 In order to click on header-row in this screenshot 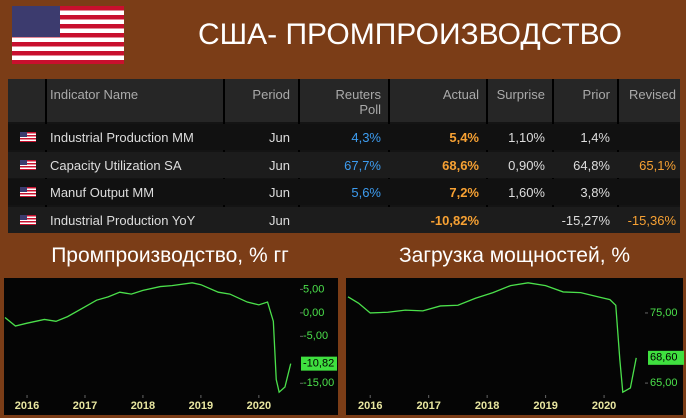, I will do `click(344, 100)`.